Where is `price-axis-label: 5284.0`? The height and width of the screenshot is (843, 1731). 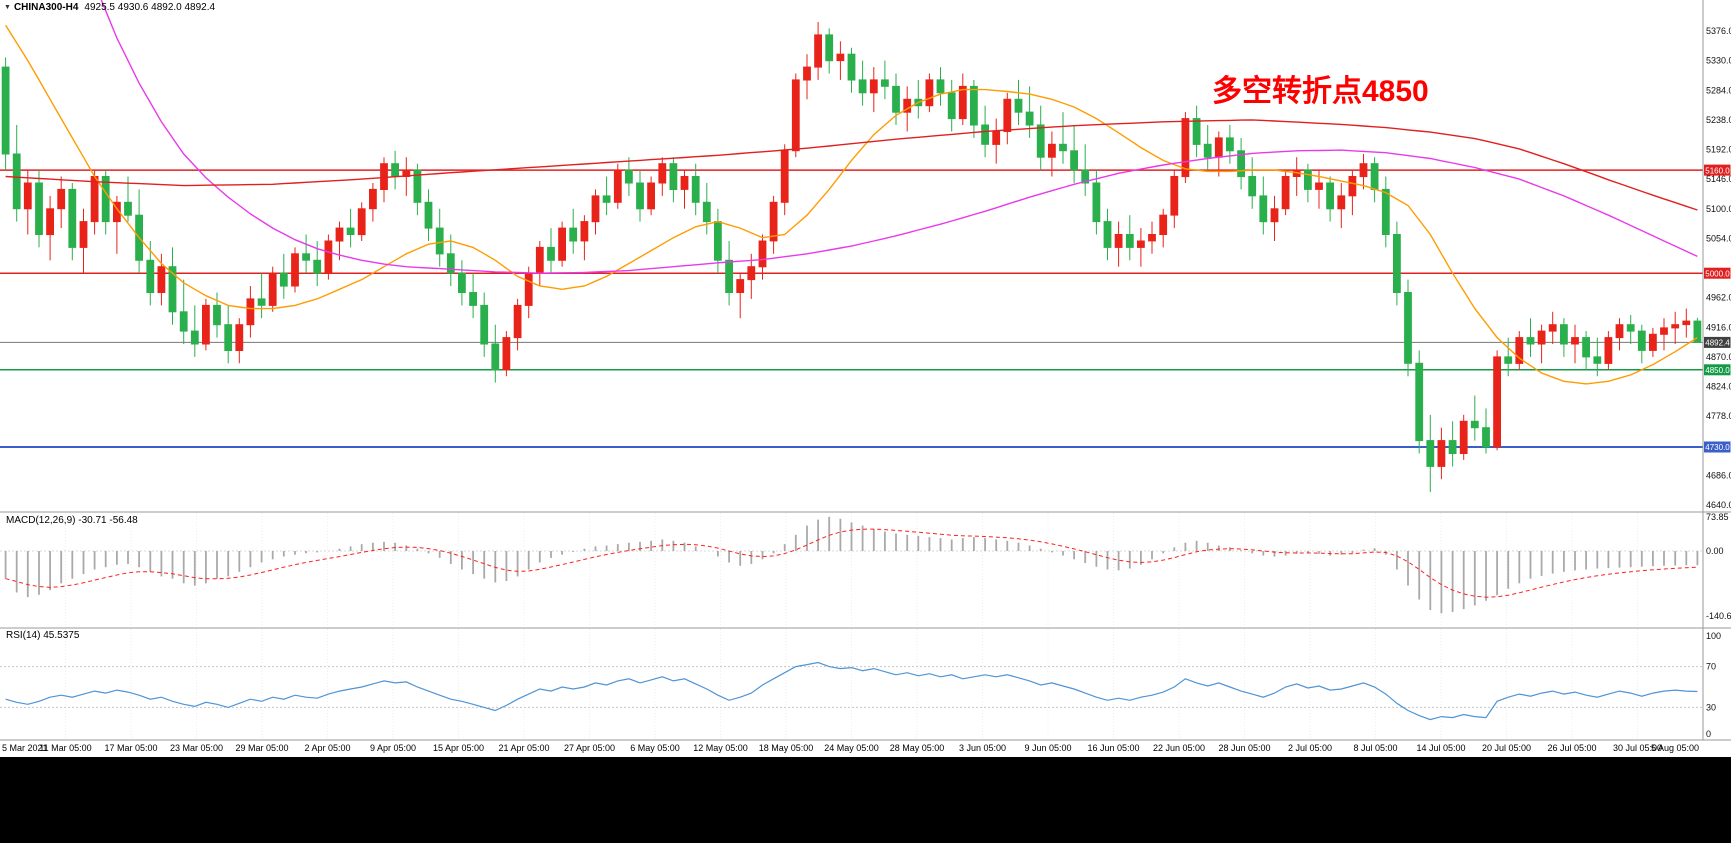 price-axis-label: 5284.0 is located at coordinates (1718, 90).